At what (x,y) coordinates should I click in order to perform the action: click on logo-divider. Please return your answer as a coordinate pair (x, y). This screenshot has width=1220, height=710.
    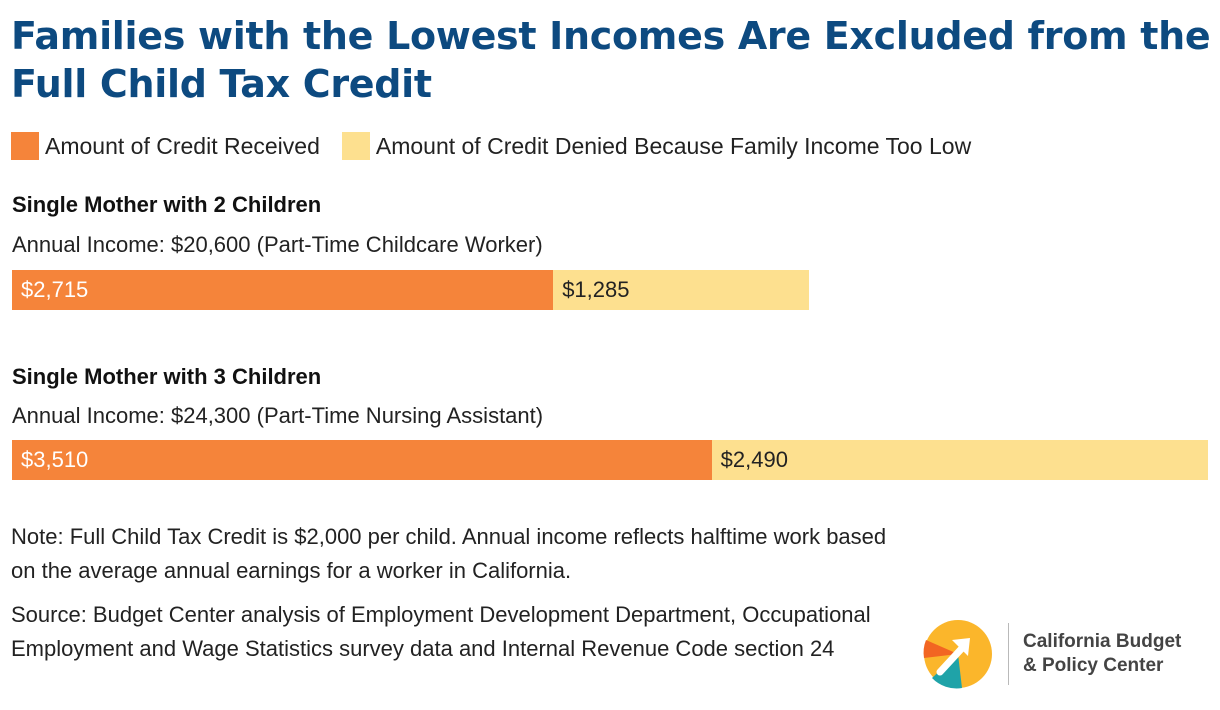
    Looking at the image, I should click on (1008, 654).